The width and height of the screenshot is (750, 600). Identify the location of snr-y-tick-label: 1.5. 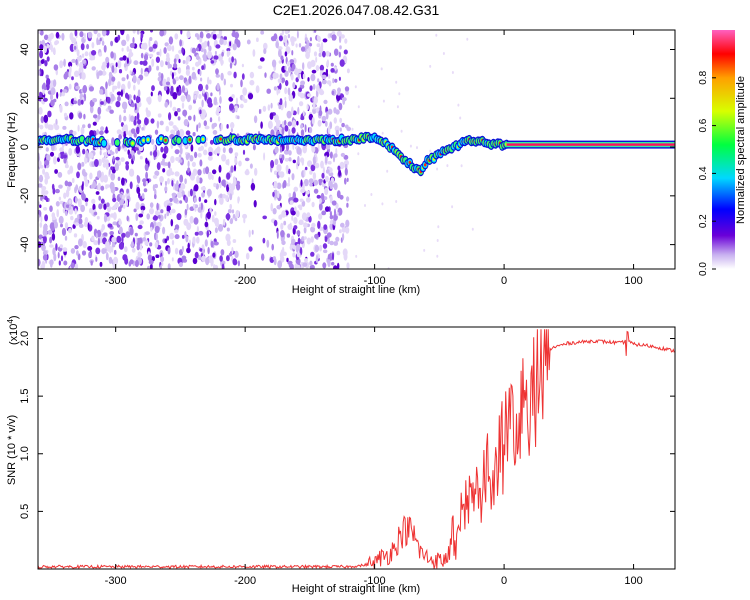
(25, 395).